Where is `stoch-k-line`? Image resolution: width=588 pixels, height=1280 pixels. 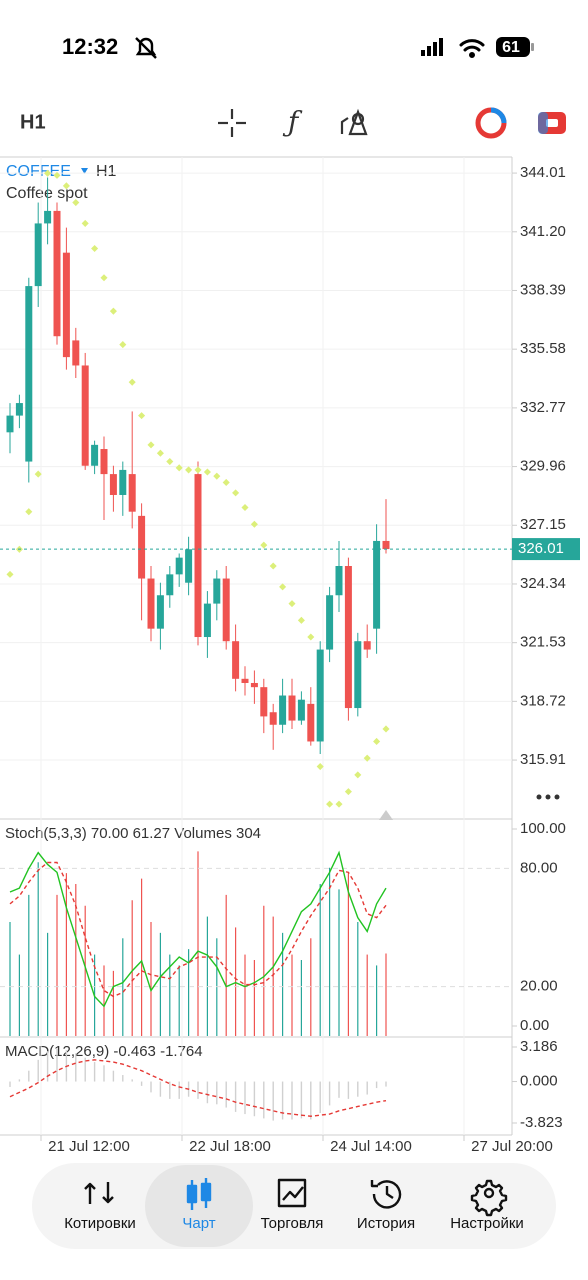 stoch-k-line is located at coordinates (198, 929).